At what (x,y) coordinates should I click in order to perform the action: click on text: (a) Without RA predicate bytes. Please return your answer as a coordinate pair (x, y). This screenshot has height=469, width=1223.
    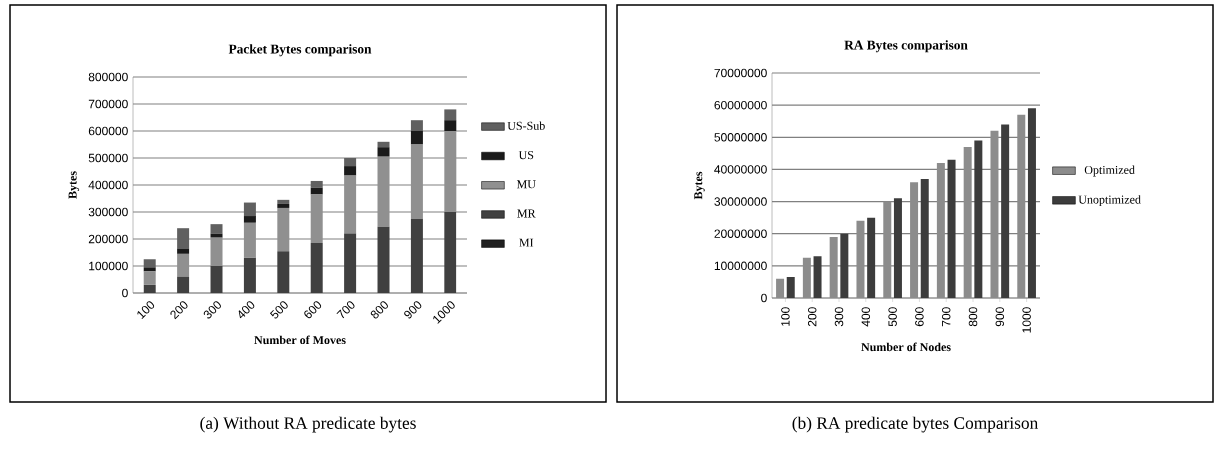
    Looking at the image, I should click on (308, 424).